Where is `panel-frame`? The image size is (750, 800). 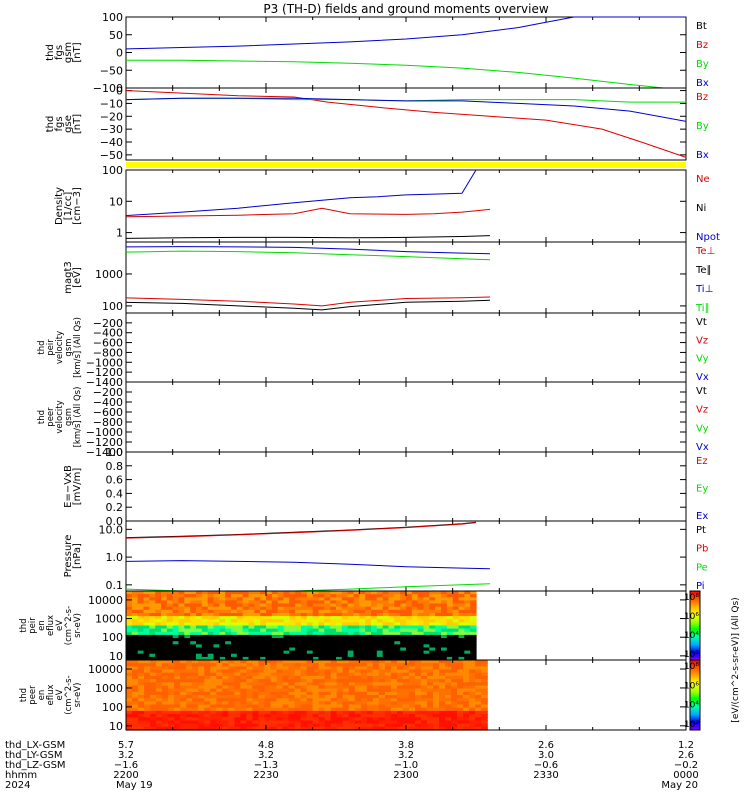 panel-frame is located at coordinates (406, 347).